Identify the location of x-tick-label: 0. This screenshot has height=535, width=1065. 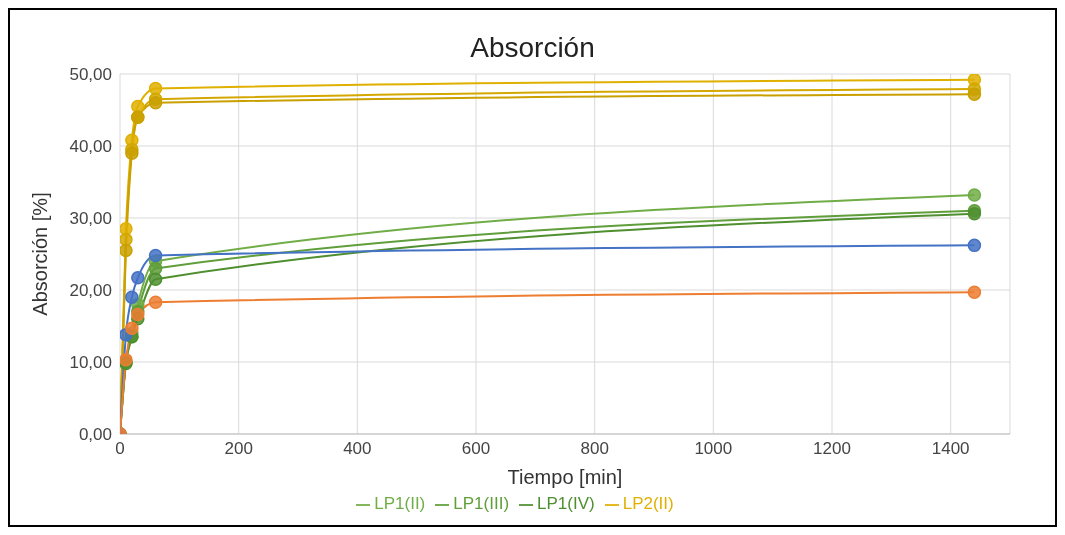
(120, 449).